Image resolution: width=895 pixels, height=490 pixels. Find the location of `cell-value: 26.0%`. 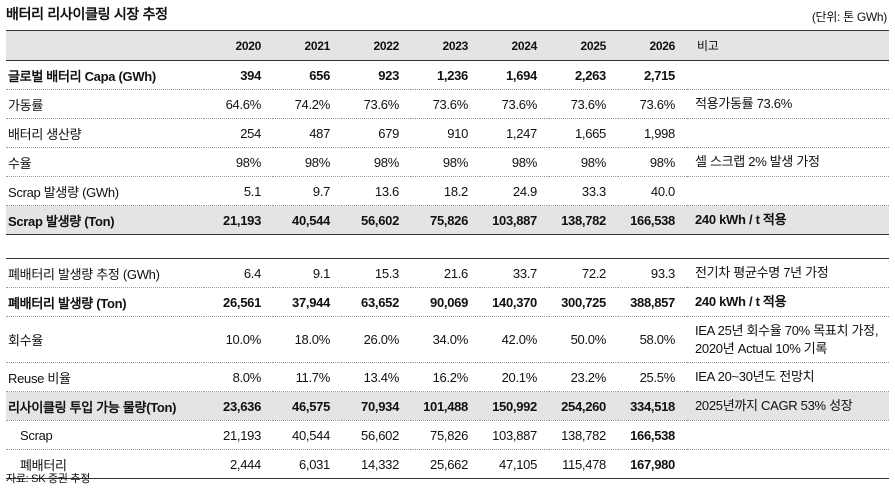

cell-value: 26.0% is located at coordinates (381, 339).